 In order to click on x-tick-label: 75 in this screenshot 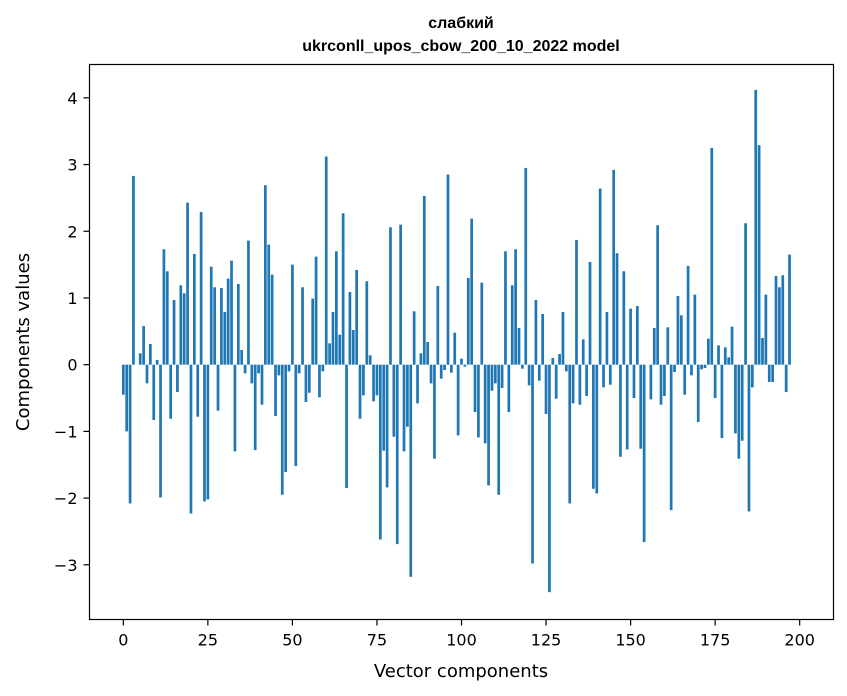, I will do `click(377, 640)`.